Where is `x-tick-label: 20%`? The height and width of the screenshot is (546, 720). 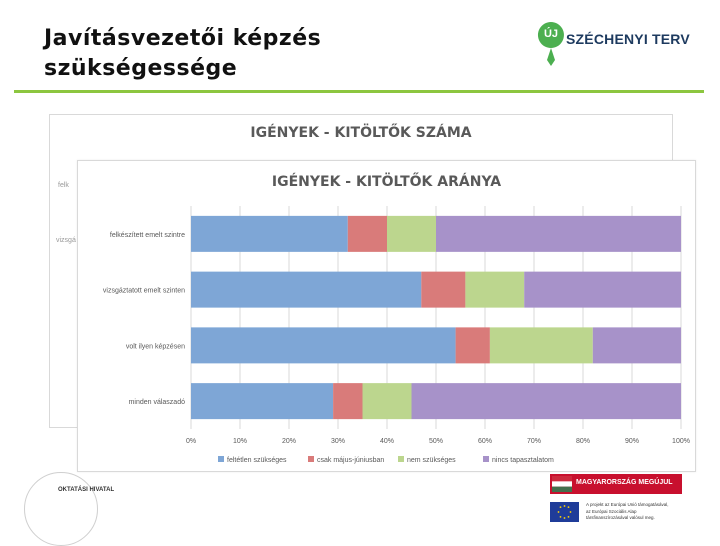
x-tick-label: 20% is located at coordinates (289, 441).